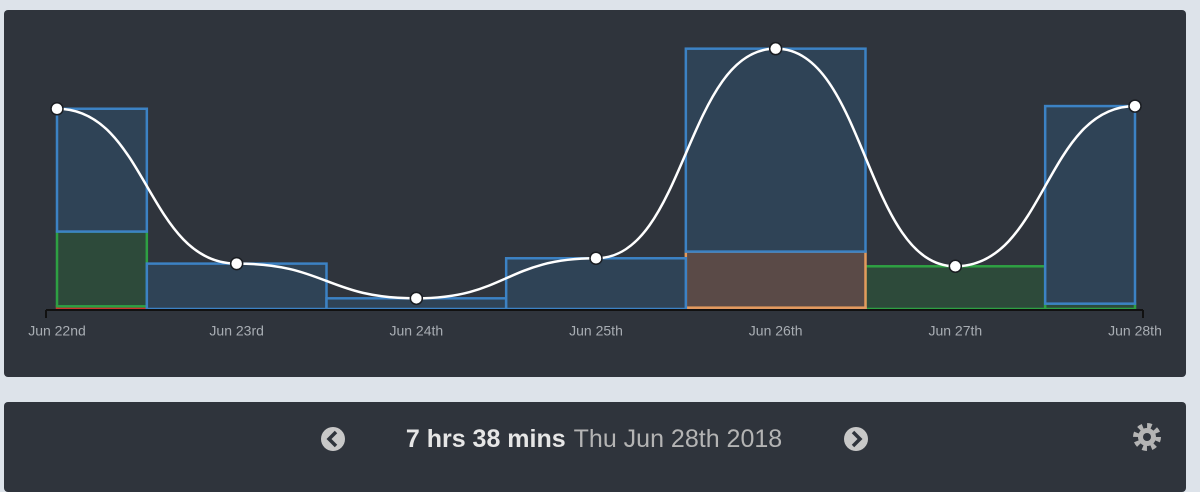  I want to click on settings-button, so click(1147, 437).